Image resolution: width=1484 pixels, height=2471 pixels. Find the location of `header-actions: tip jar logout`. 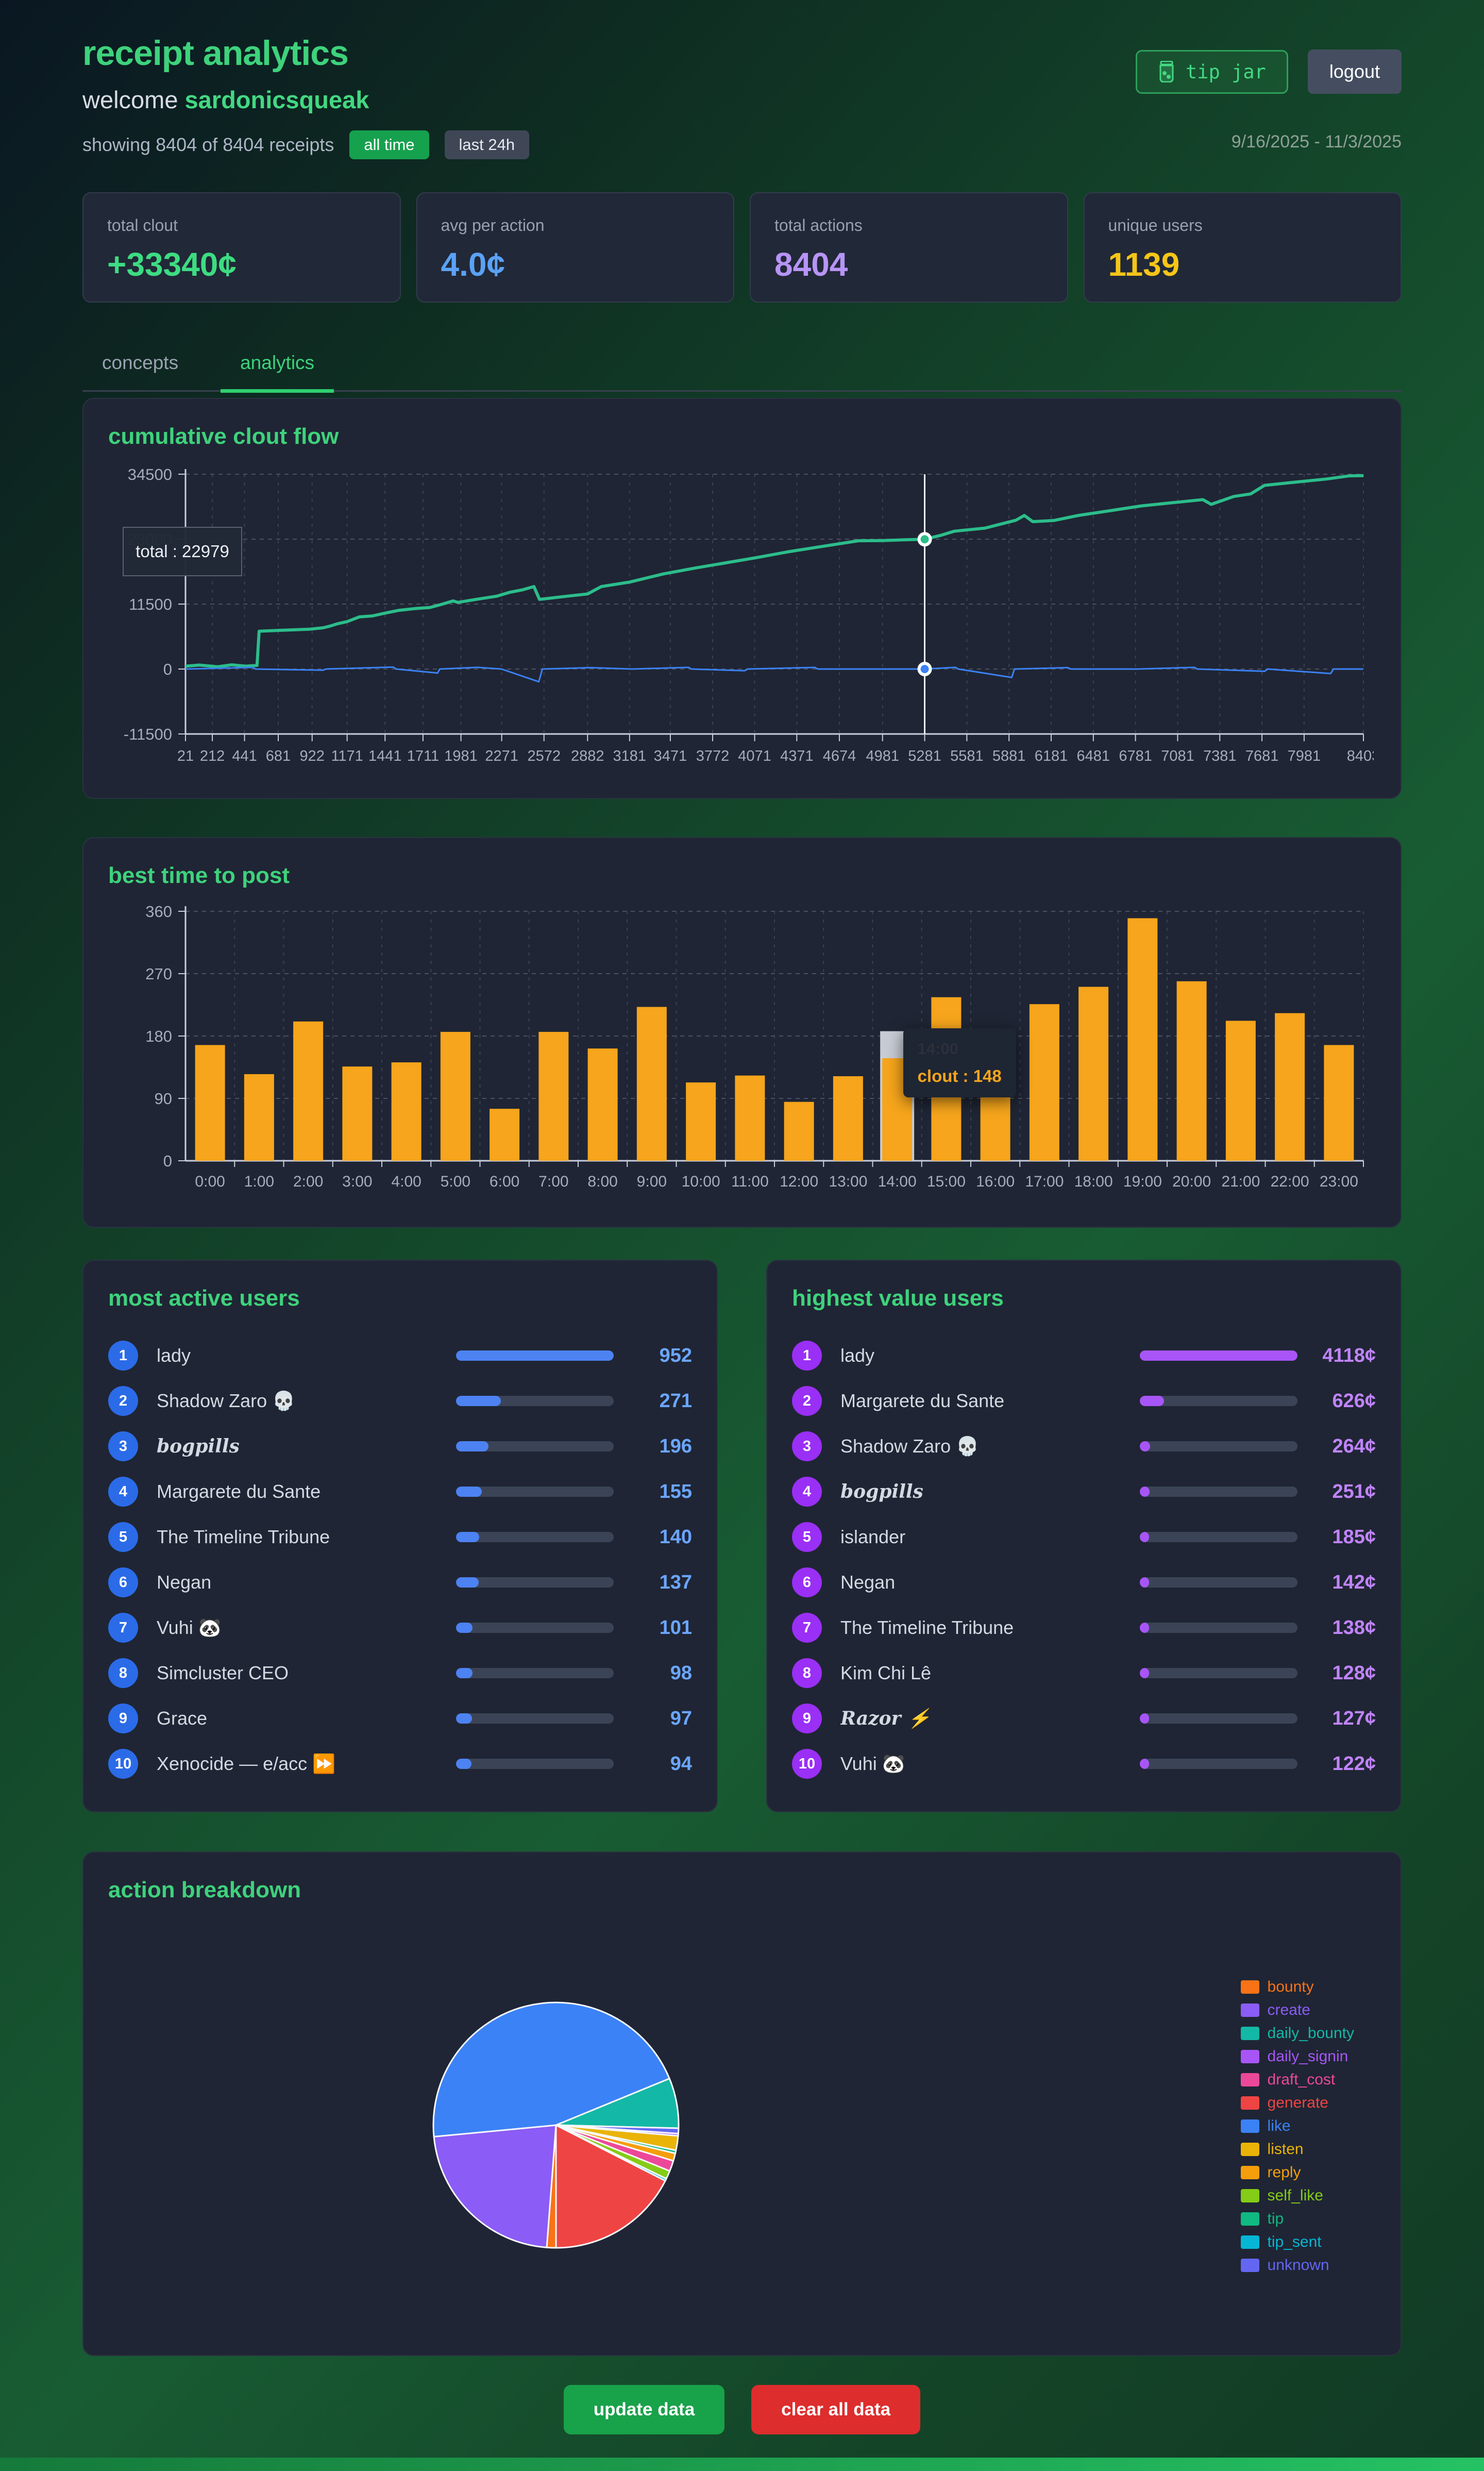

header-actions: tip jar logout is located at coordinates (1268, 71).